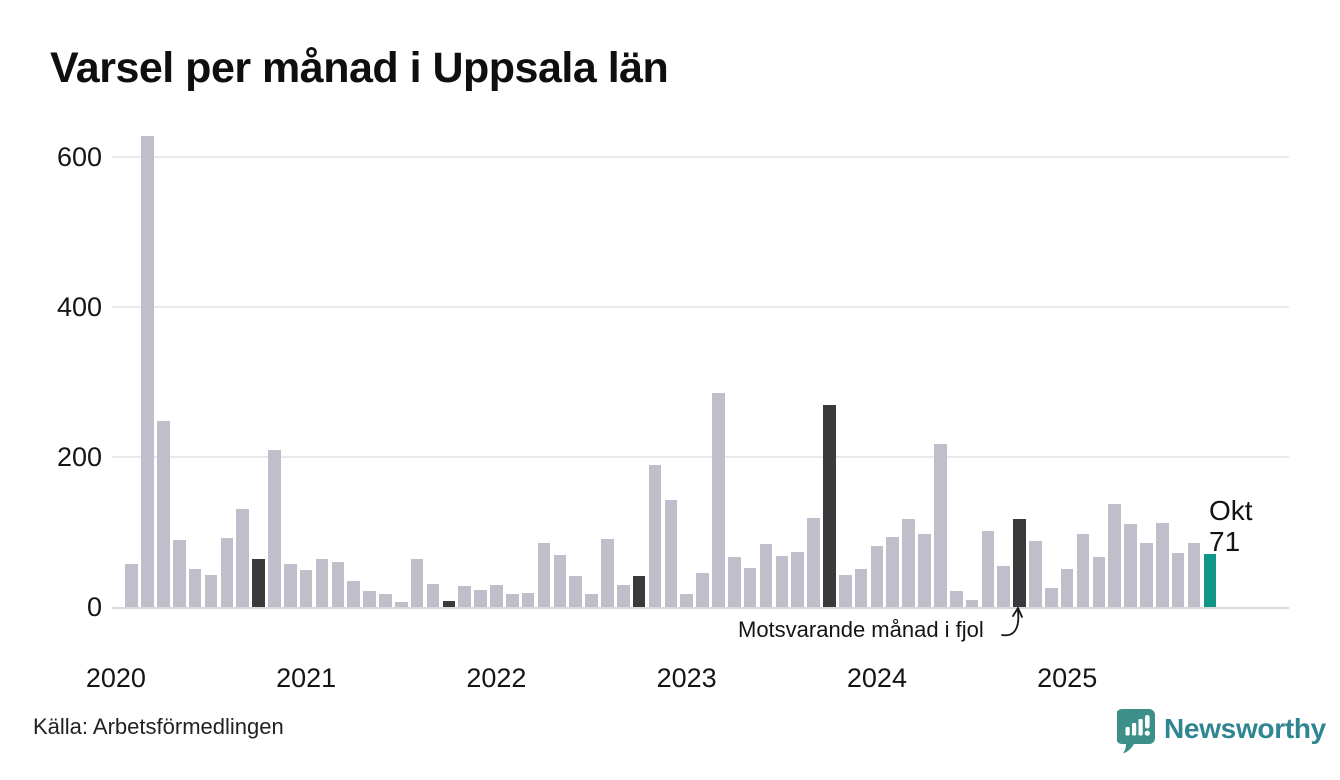  What do you see at coordinates (274, 528) in the screenshot?
I see `bar-2020-nov` at bounding box center [274, 528].